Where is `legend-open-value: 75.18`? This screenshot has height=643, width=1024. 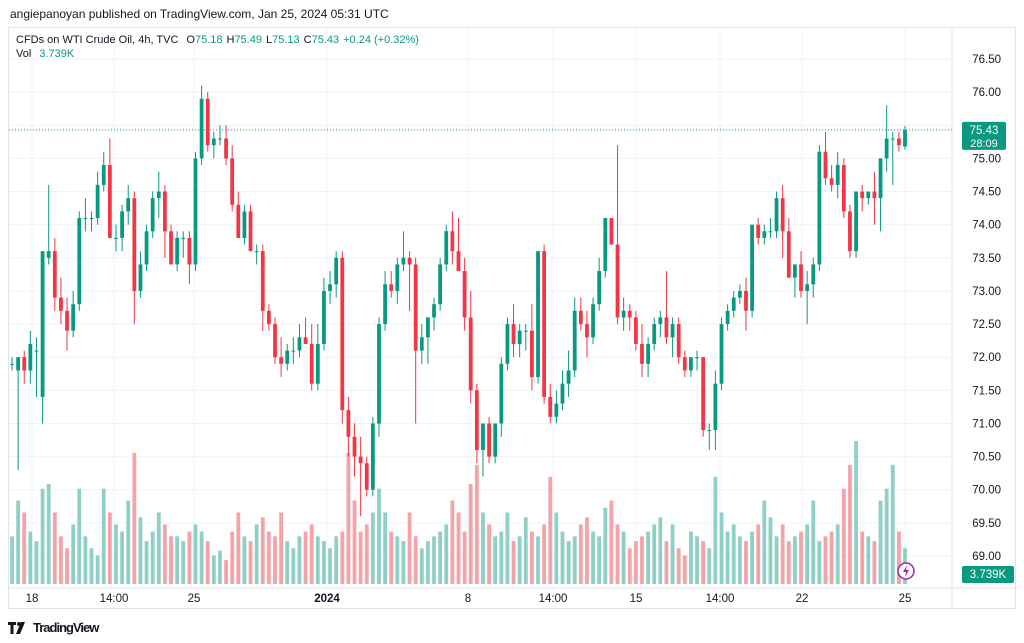 legend-open-value: 75.18 is located at coordinates (208, 40).